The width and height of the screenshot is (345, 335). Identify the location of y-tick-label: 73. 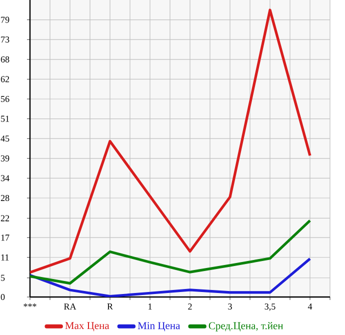
(5, 39).